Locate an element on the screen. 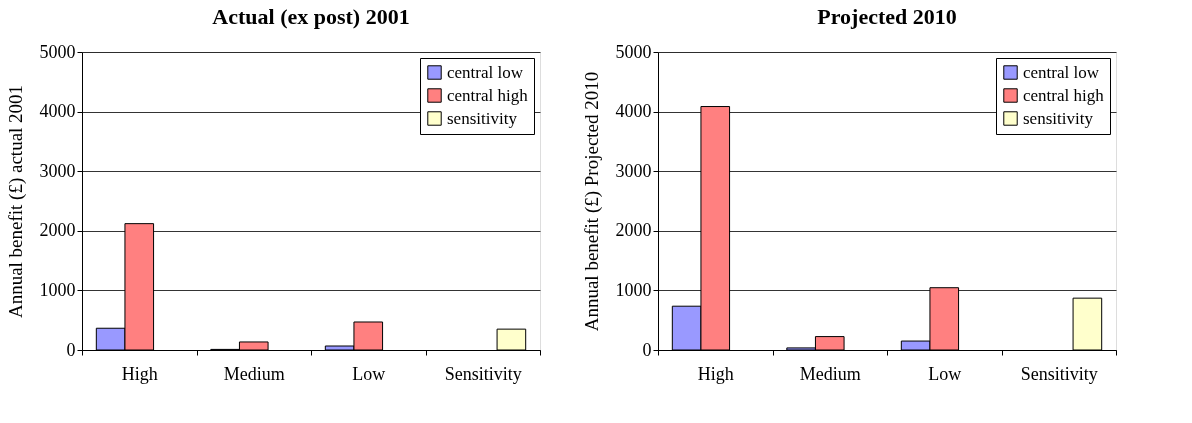 This screenshot has height=423, width=1192. y-axis-title: Annual benefit (£) Projected 2010 is located at coordinates (591, 201).